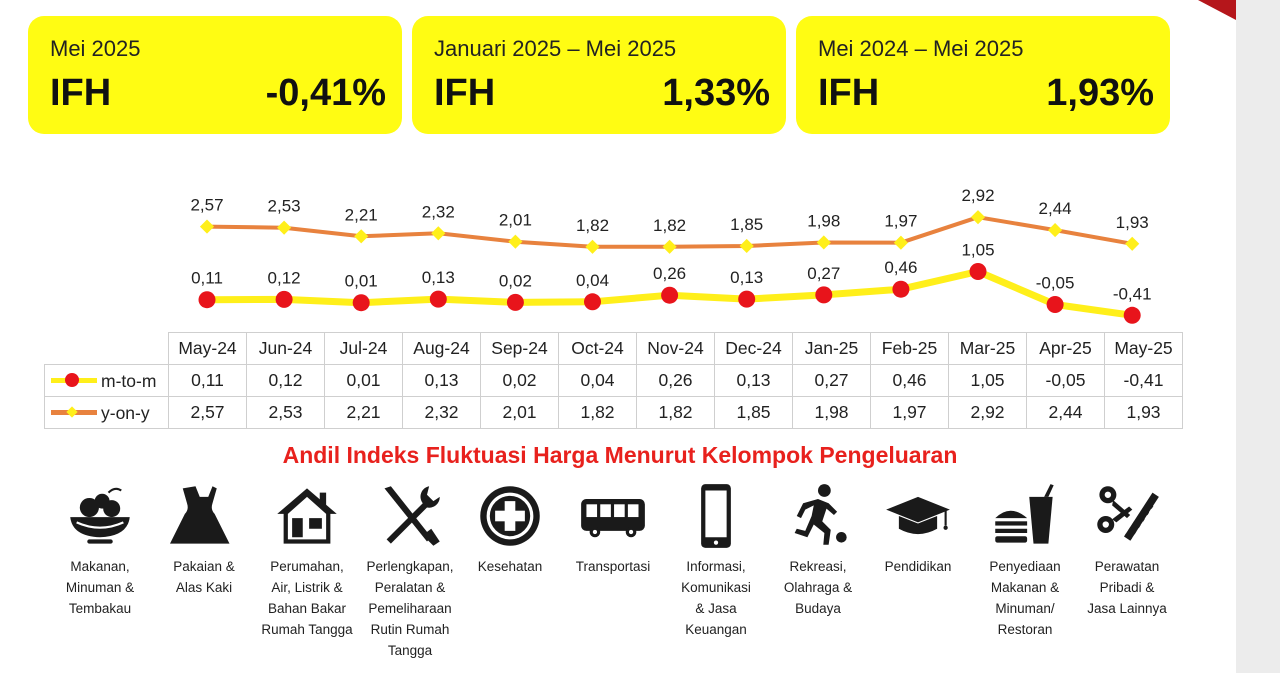 This screenshot has height=673, width=1280. What do you see at coordinates (831, 348) in the screenshot?
I see `month-header: Jan-25` at bounding box center [831, 348].